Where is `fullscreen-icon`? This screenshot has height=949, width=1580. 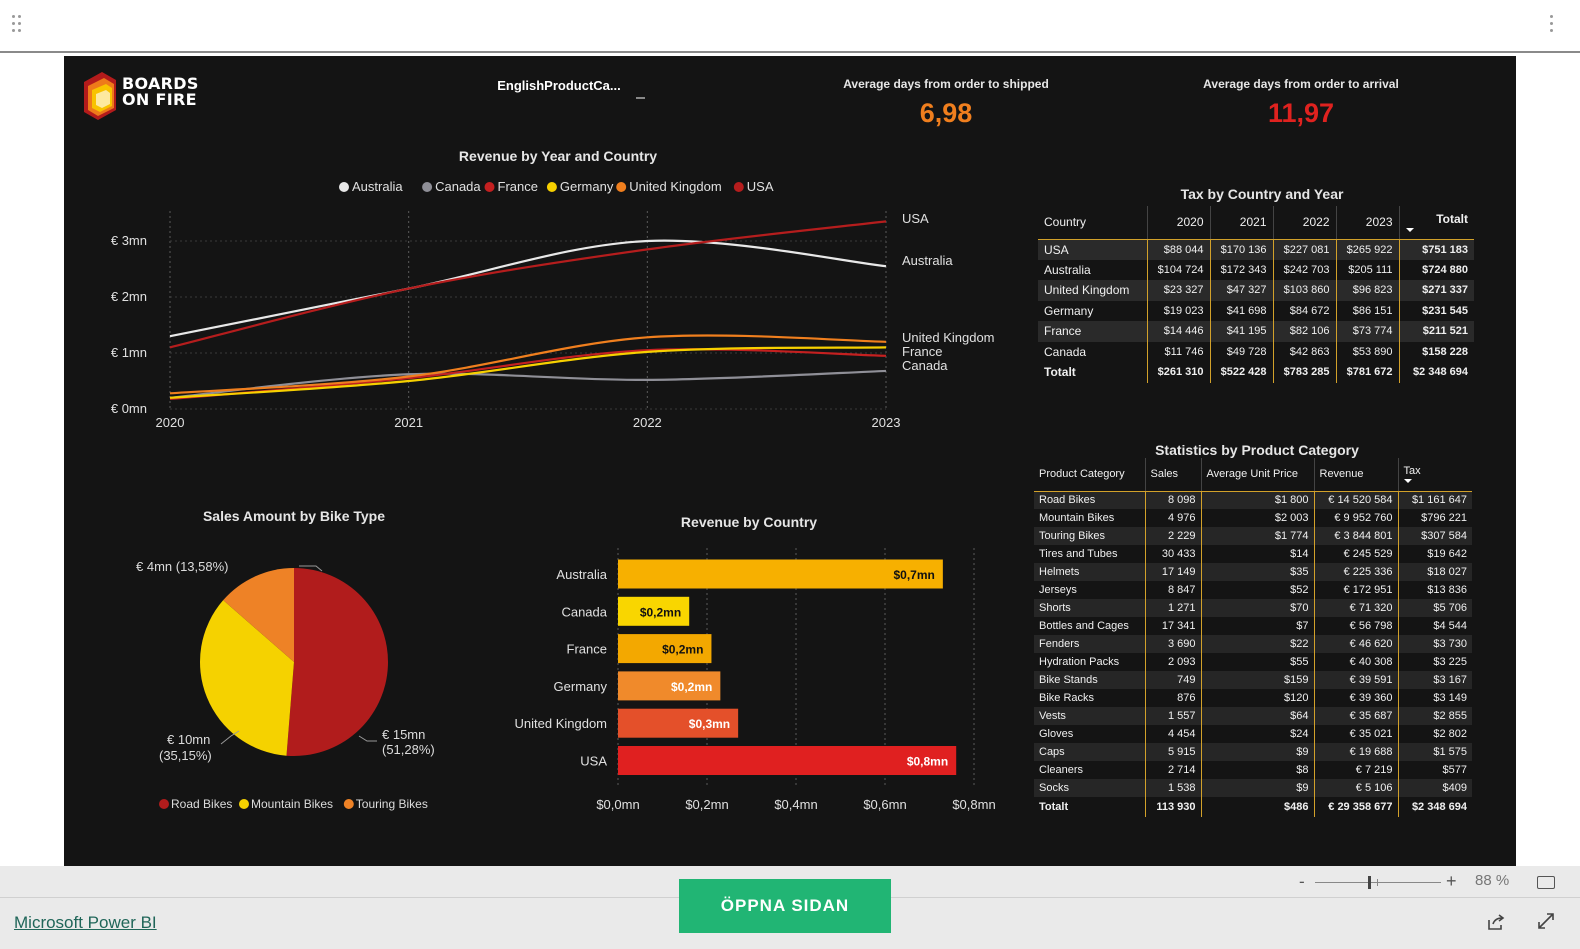
fullscreen-icon is located at coordinates (1546, 921).